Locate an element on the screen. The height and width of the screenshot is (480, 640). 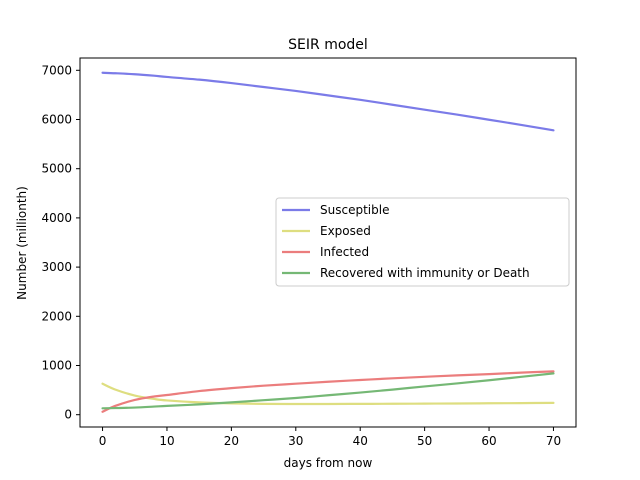
x-tick-label: 50 is located at coordinates (424, 441).